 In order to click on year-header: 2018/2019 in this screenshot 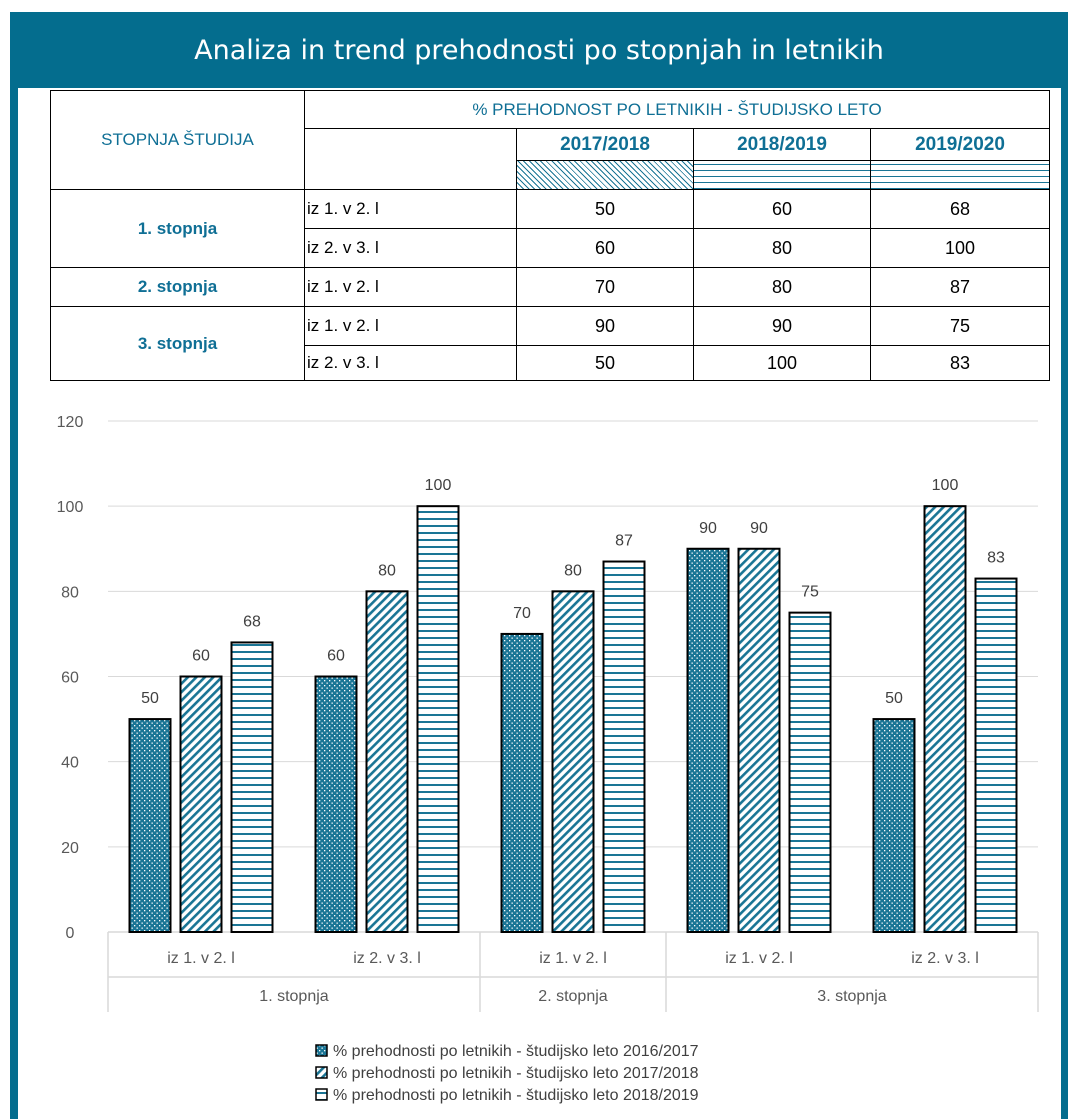, I will do `click(782, 144)`.